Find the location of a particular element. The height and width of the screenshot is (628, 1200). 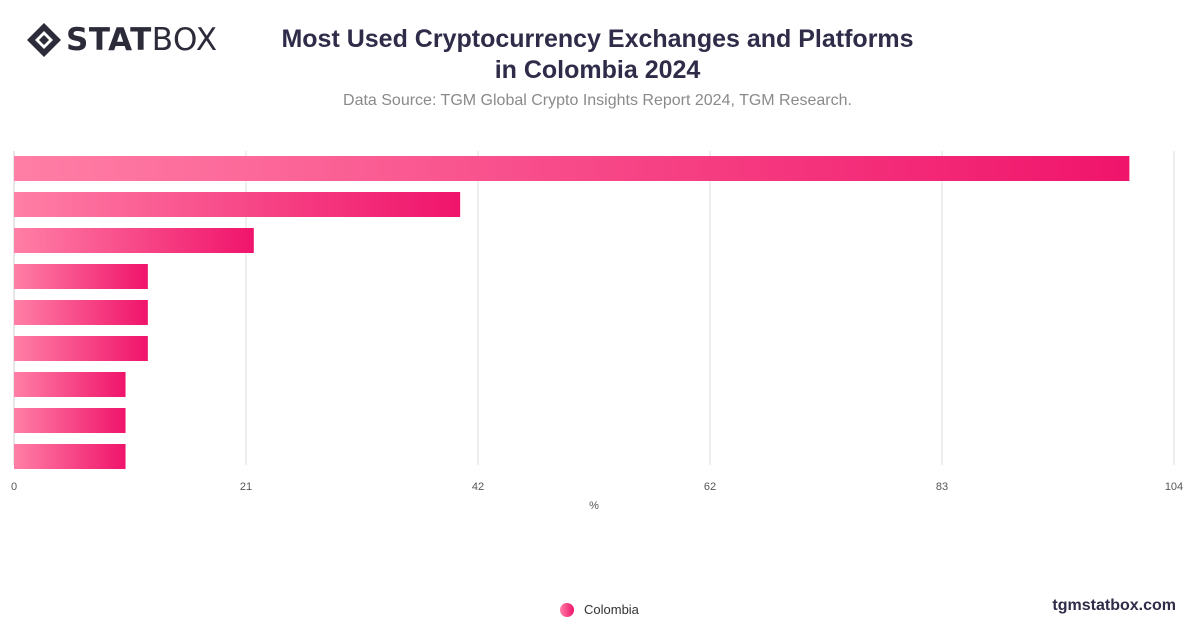

statbox-logo: STATBOX is located at coordinates (122, 40).